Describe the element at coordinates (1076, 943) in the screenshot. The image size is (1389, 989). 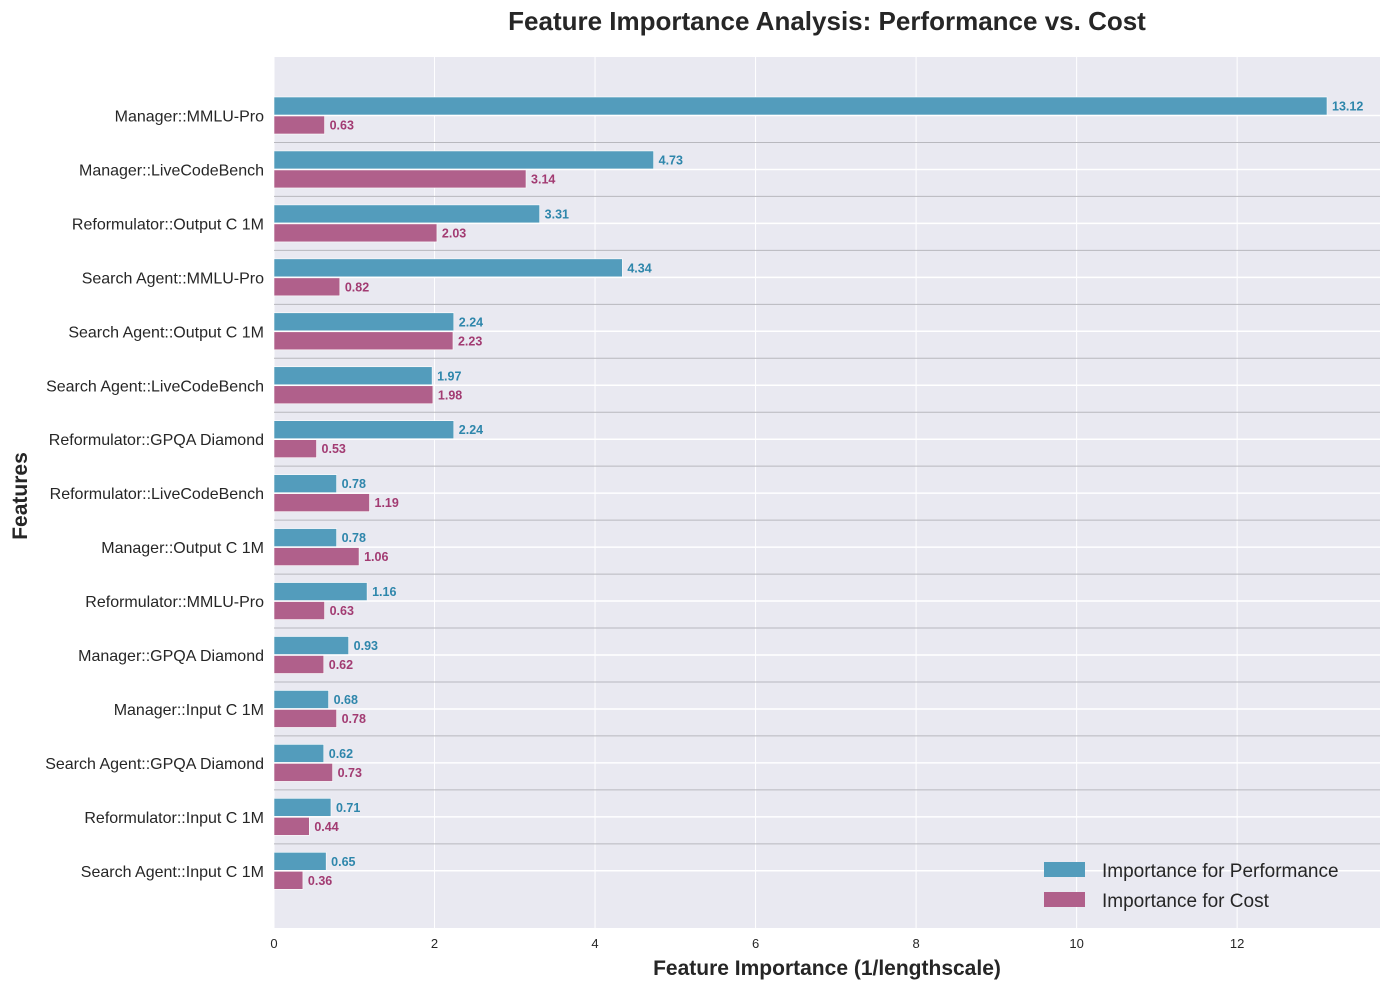
I see `x-tick-label: 10` at that location.